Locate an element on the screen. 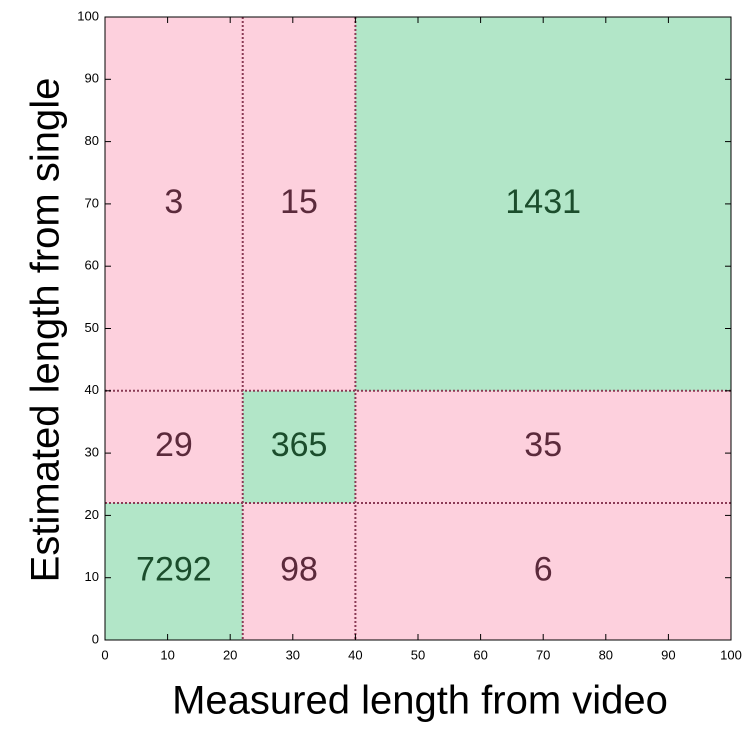  cell-label: 3 is located at coordinates (173, 202).